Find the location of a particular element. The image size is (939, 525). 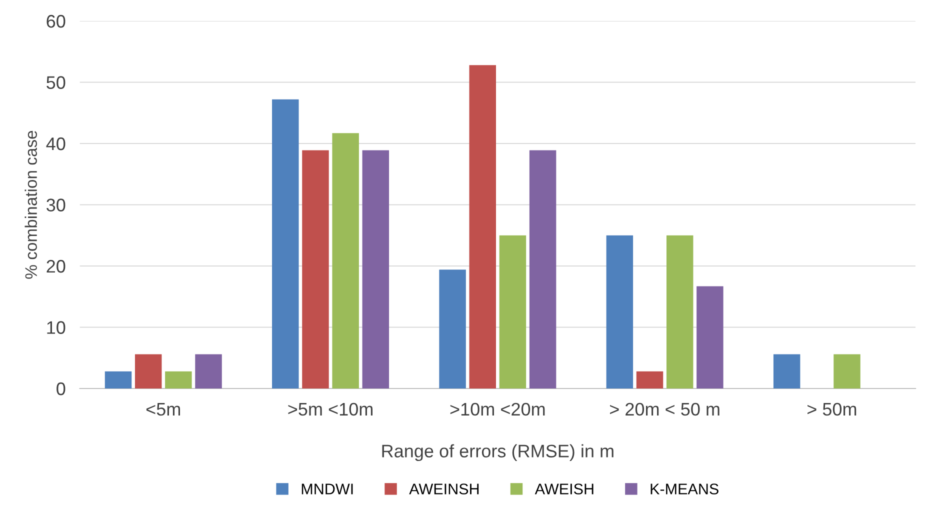

legend-label: AWEISH is located at coordinates (564, 489).